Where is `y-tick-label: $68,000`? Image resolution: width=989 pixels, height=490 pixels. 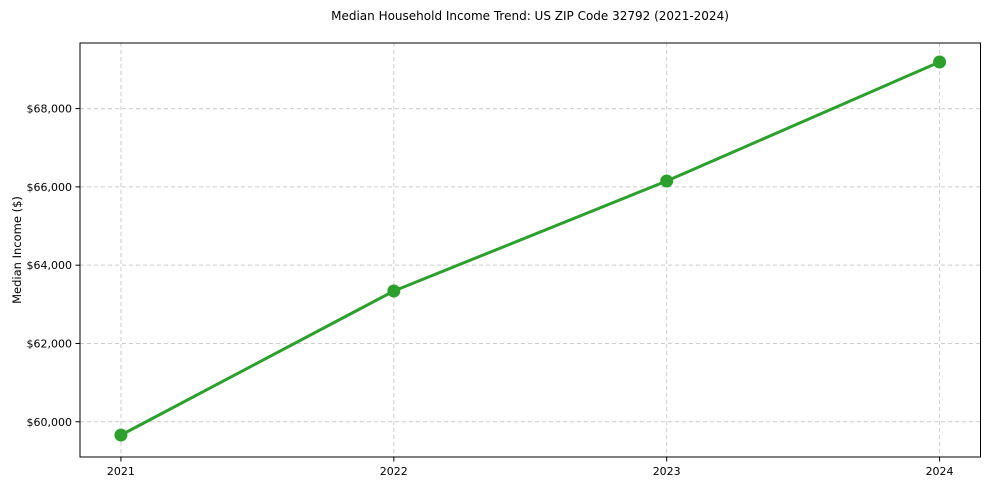 y-tick-label: $68,000 is located at coordinates (50, 109).